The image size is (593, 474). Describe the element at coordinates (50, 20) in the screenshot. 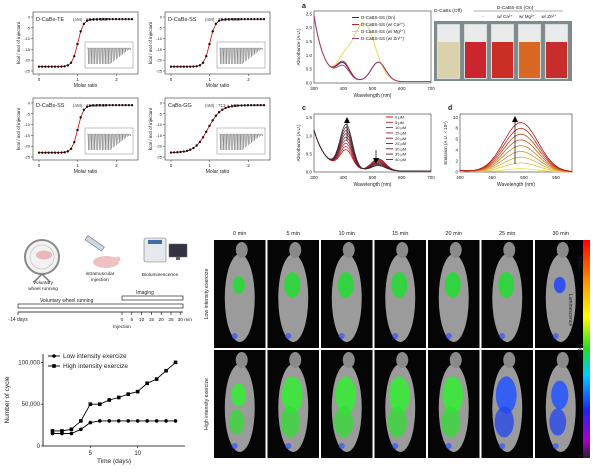

I see `itc-title: D-CaBs-TE` at that location.